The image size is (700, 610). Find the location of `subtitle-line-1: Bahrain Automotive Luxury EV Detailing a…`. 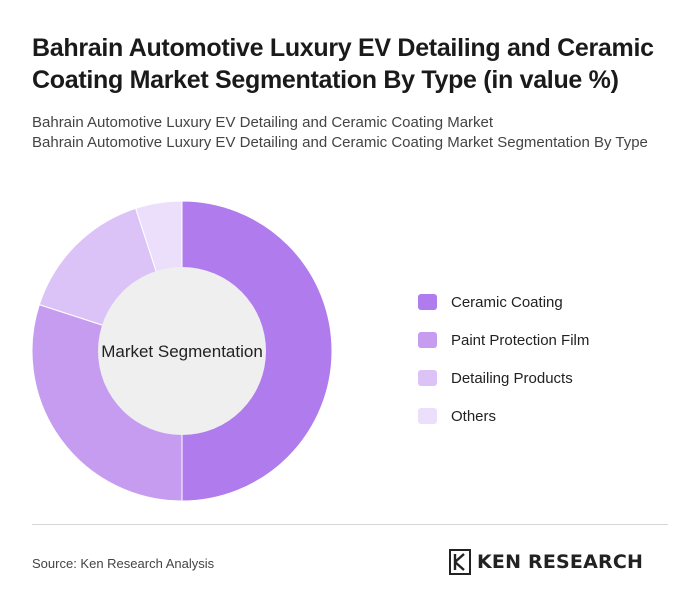

subtitle-line-1: Bahrain Automotive Luxury EV Detailing a… is located at coordinates (263, 122).